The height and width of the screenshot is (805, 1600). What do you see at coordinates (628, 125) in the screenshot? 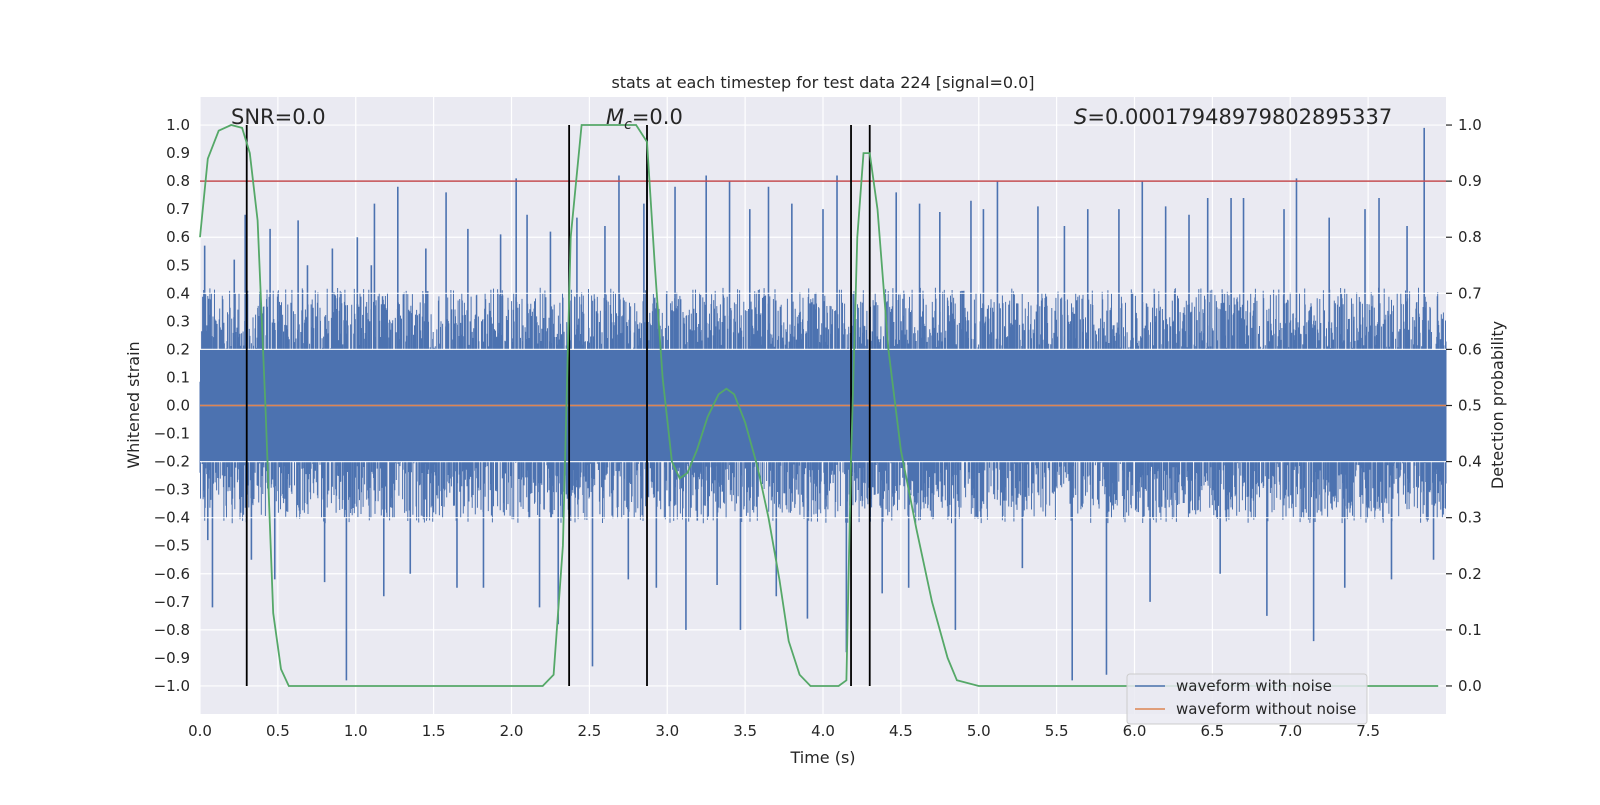
I see `chirp-mass-subscript: c` at bounding box center [628, 125].